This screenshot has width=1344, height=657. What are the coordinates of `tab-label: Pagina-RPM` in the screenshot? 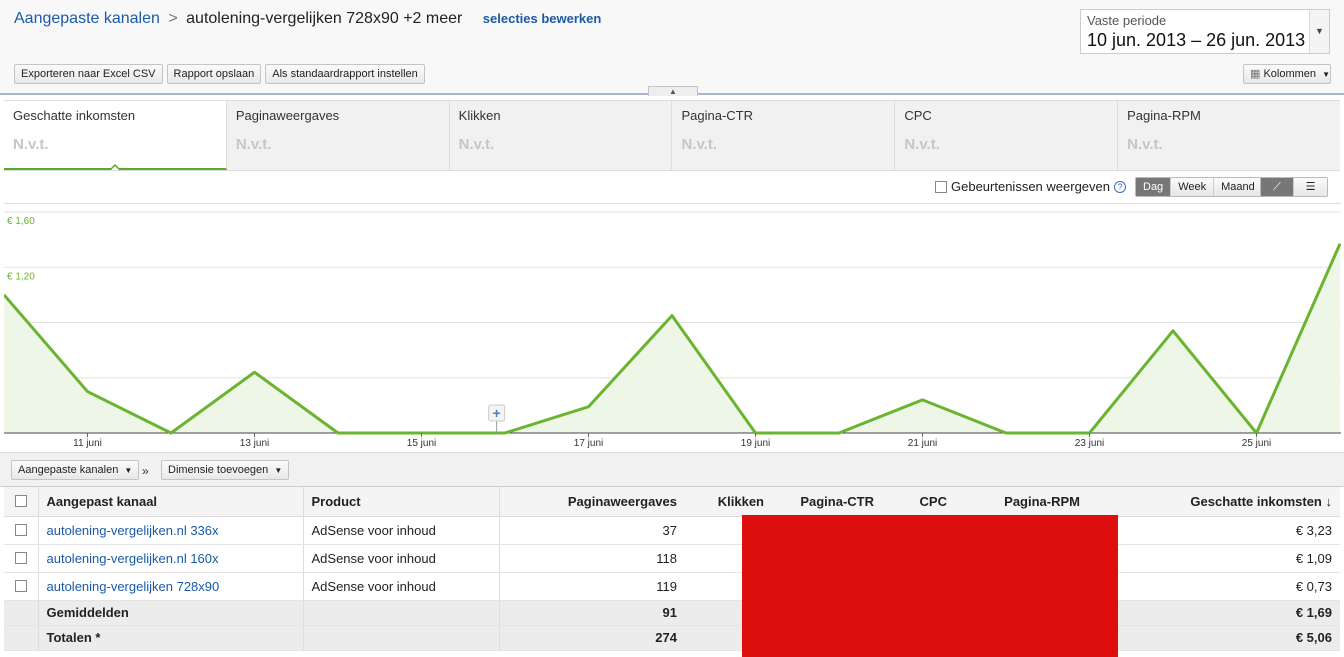 It's located at (1164, 115).